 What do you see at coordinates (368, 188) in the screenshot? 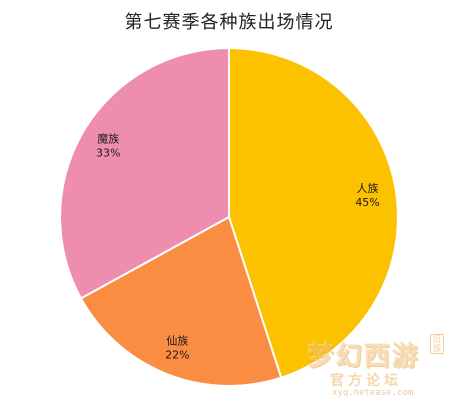
I see `slice-label-name: 人族` at bounding box center [368, 188].